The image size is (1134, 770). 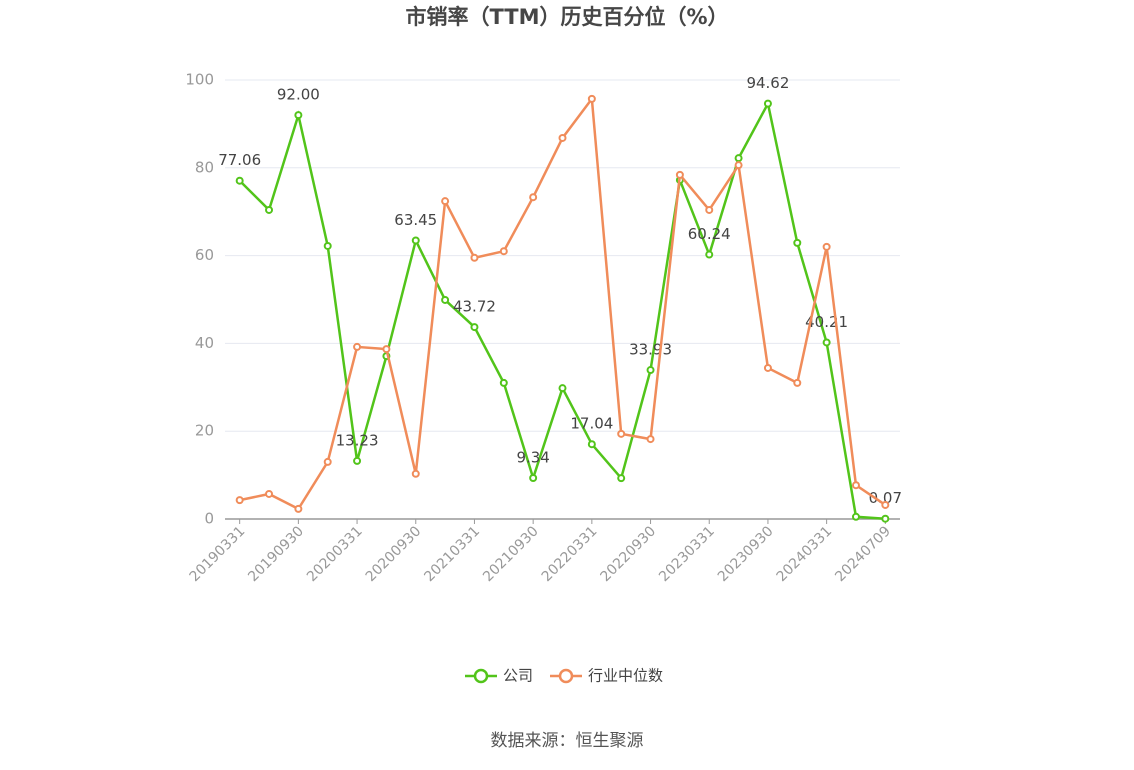 What do you see at coordinates (204, 431) in the screenshot?
I see `y-tick-label: 20` at bounding box center [204, 431].